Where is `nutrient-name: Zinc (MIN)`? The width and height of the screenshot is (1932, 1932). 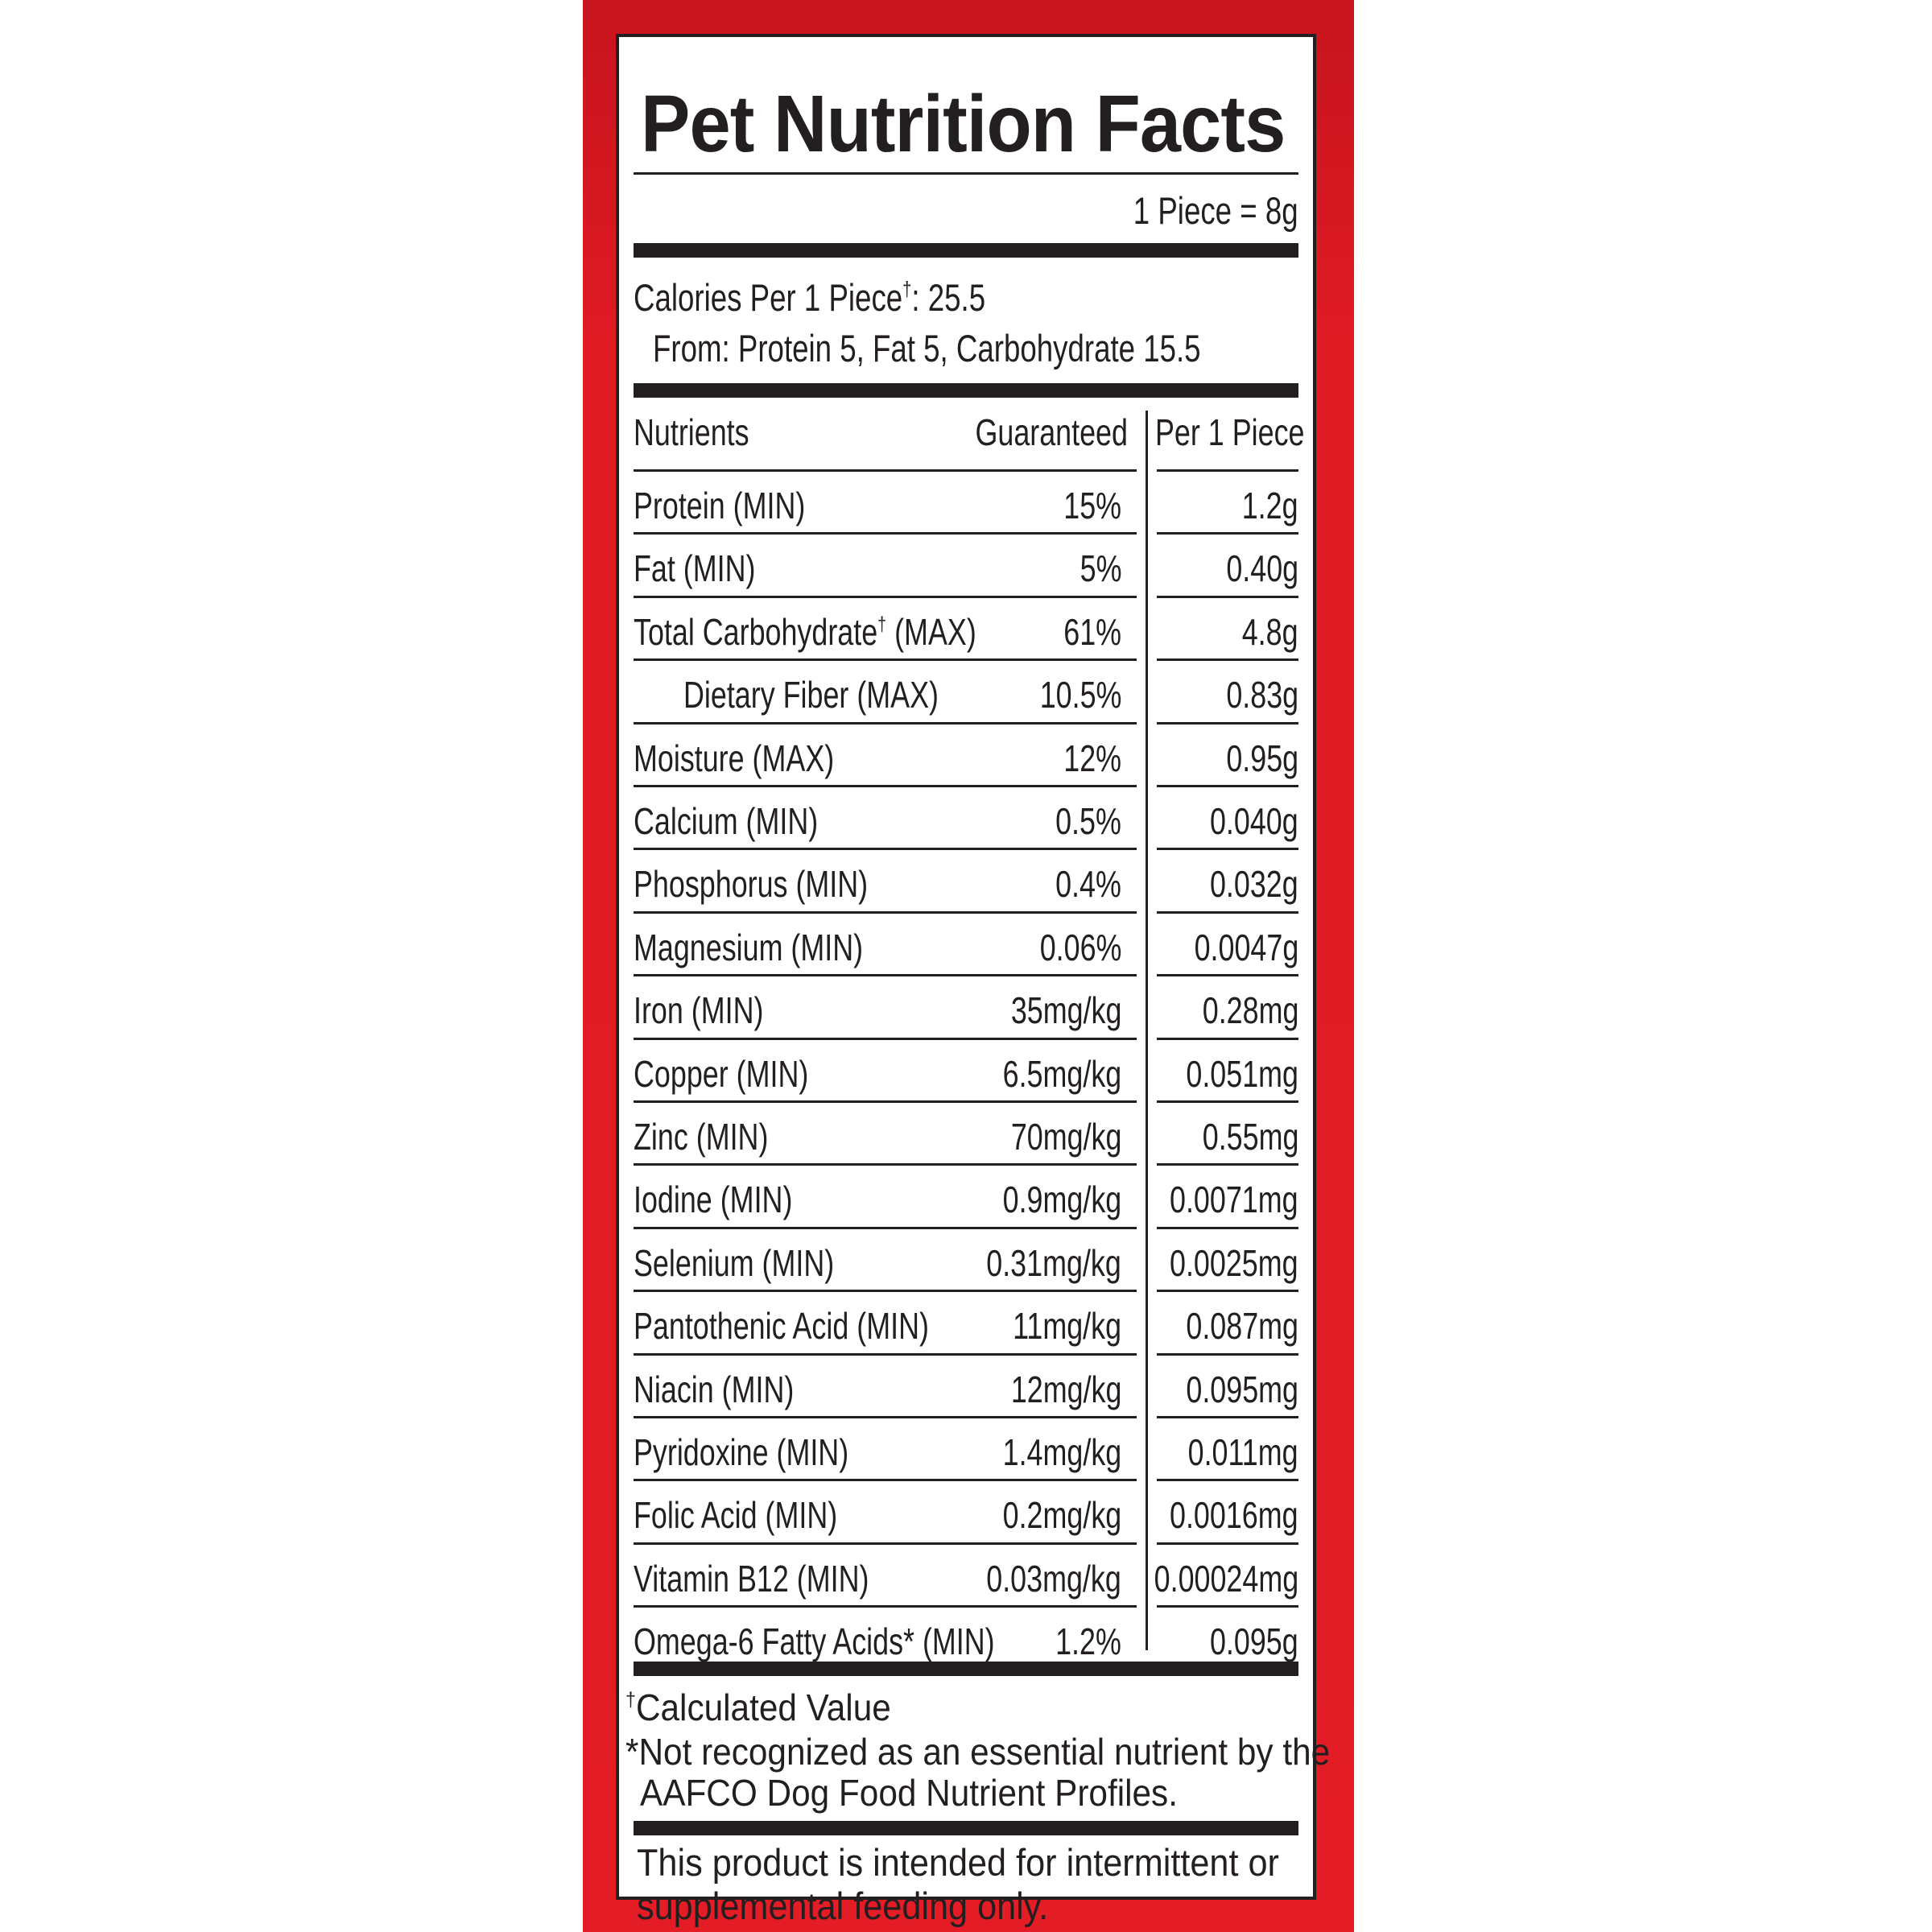 nutrient-name: Zinc (MIN) is located at coordinates (701, 1137).